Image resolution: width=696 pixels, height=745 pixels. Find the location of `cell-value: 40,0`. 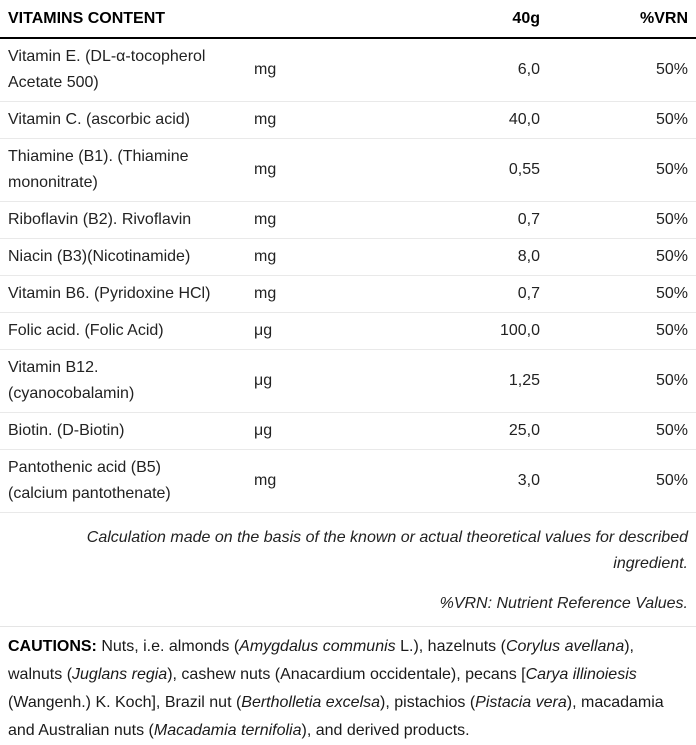

cell-value: 40,0 is located at coordinates (425, 120).